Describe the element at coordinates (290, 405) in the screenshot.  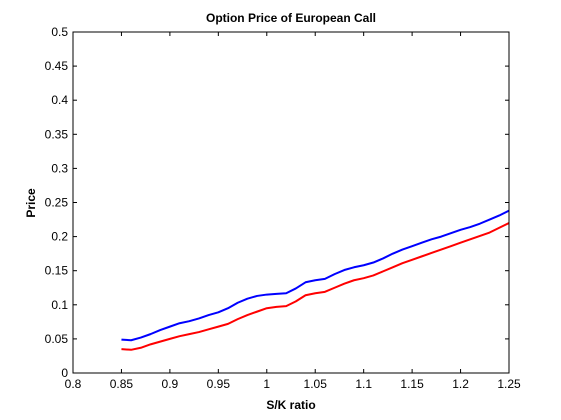
I see `x-axis-label: S/K ratio` at that location.